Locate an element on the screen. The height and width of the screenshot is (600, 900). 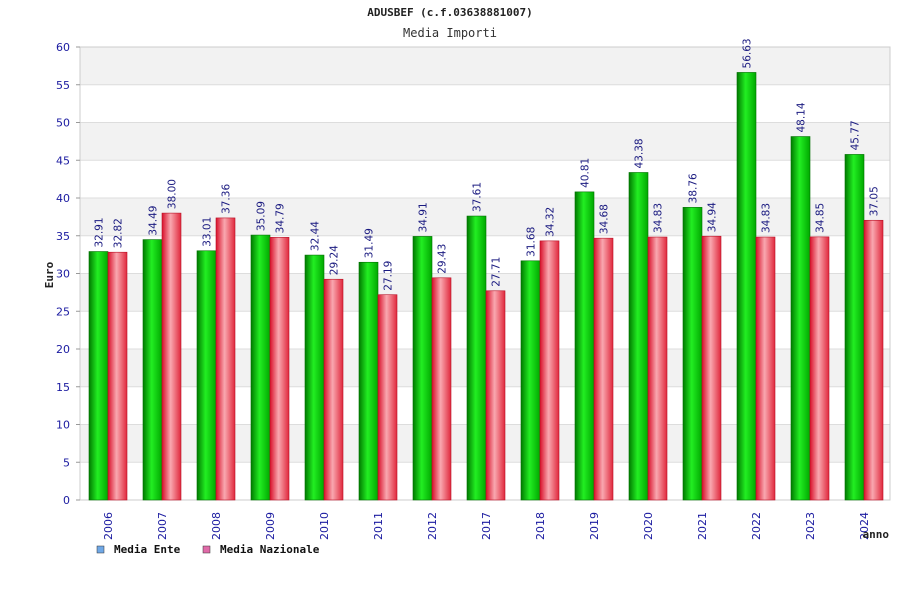
bar-label-media-nazionale: 34.79 is located at coordinates (281, 218).